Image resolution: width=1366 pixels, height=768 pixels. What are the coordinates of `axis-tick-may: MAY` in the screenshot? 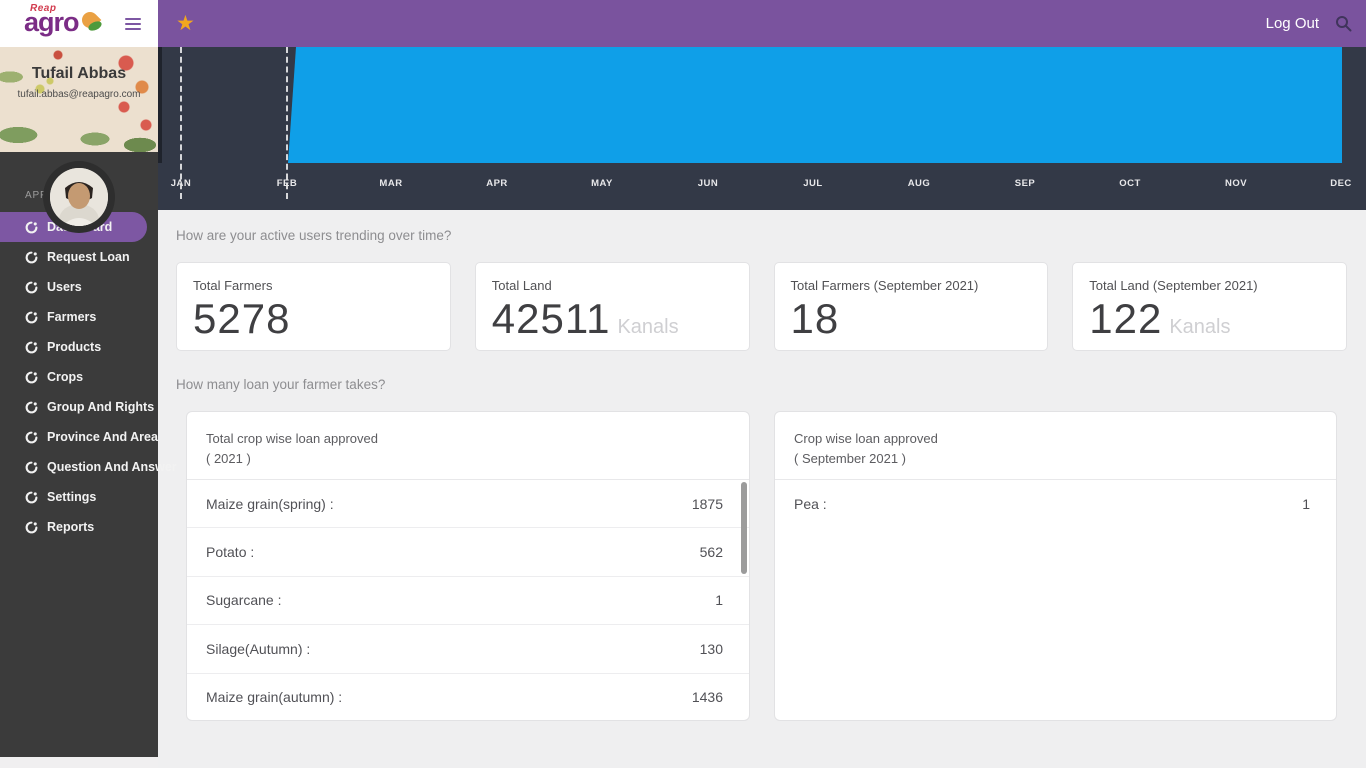 It's located at (602, 183).